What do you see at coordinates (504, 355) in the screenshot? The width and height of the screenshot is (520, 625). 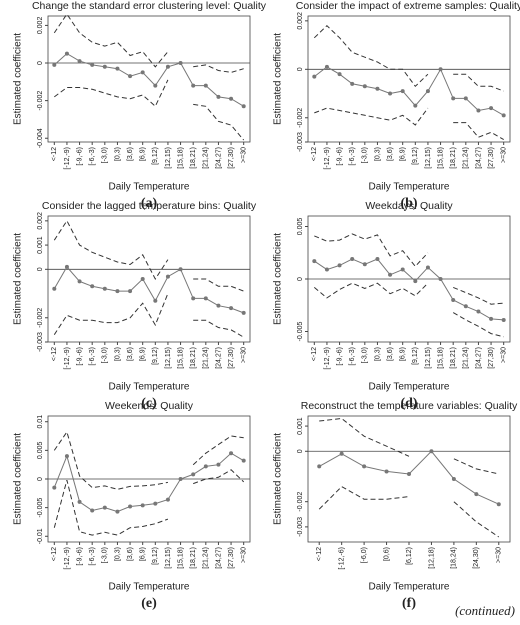 I see `x-tick-label: >=30` at bounding box center [504, 355].